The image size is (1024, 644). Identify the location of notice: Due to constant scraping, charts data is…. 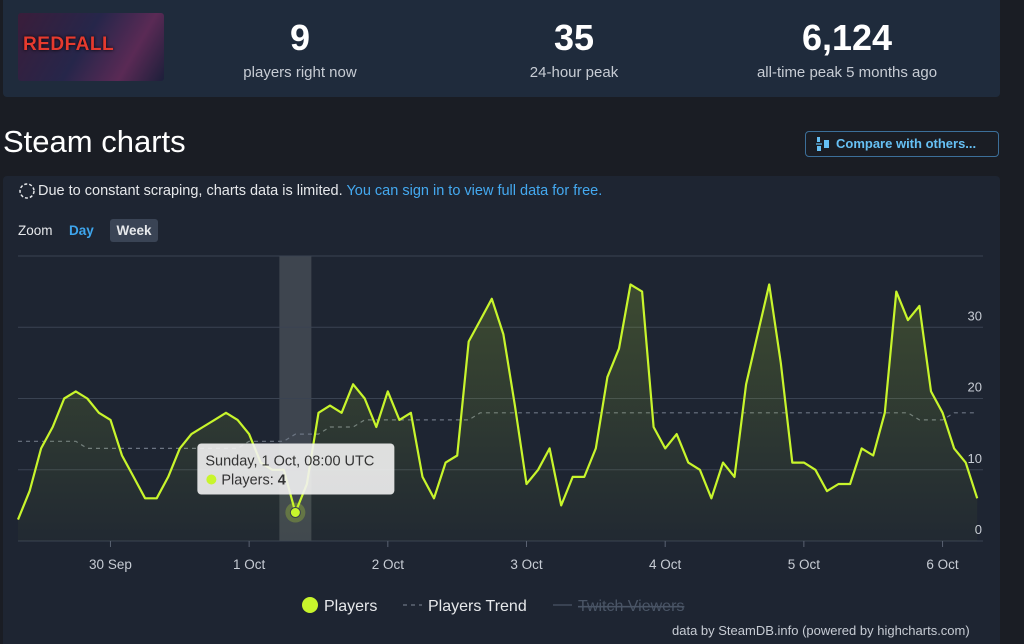
(320, 191).